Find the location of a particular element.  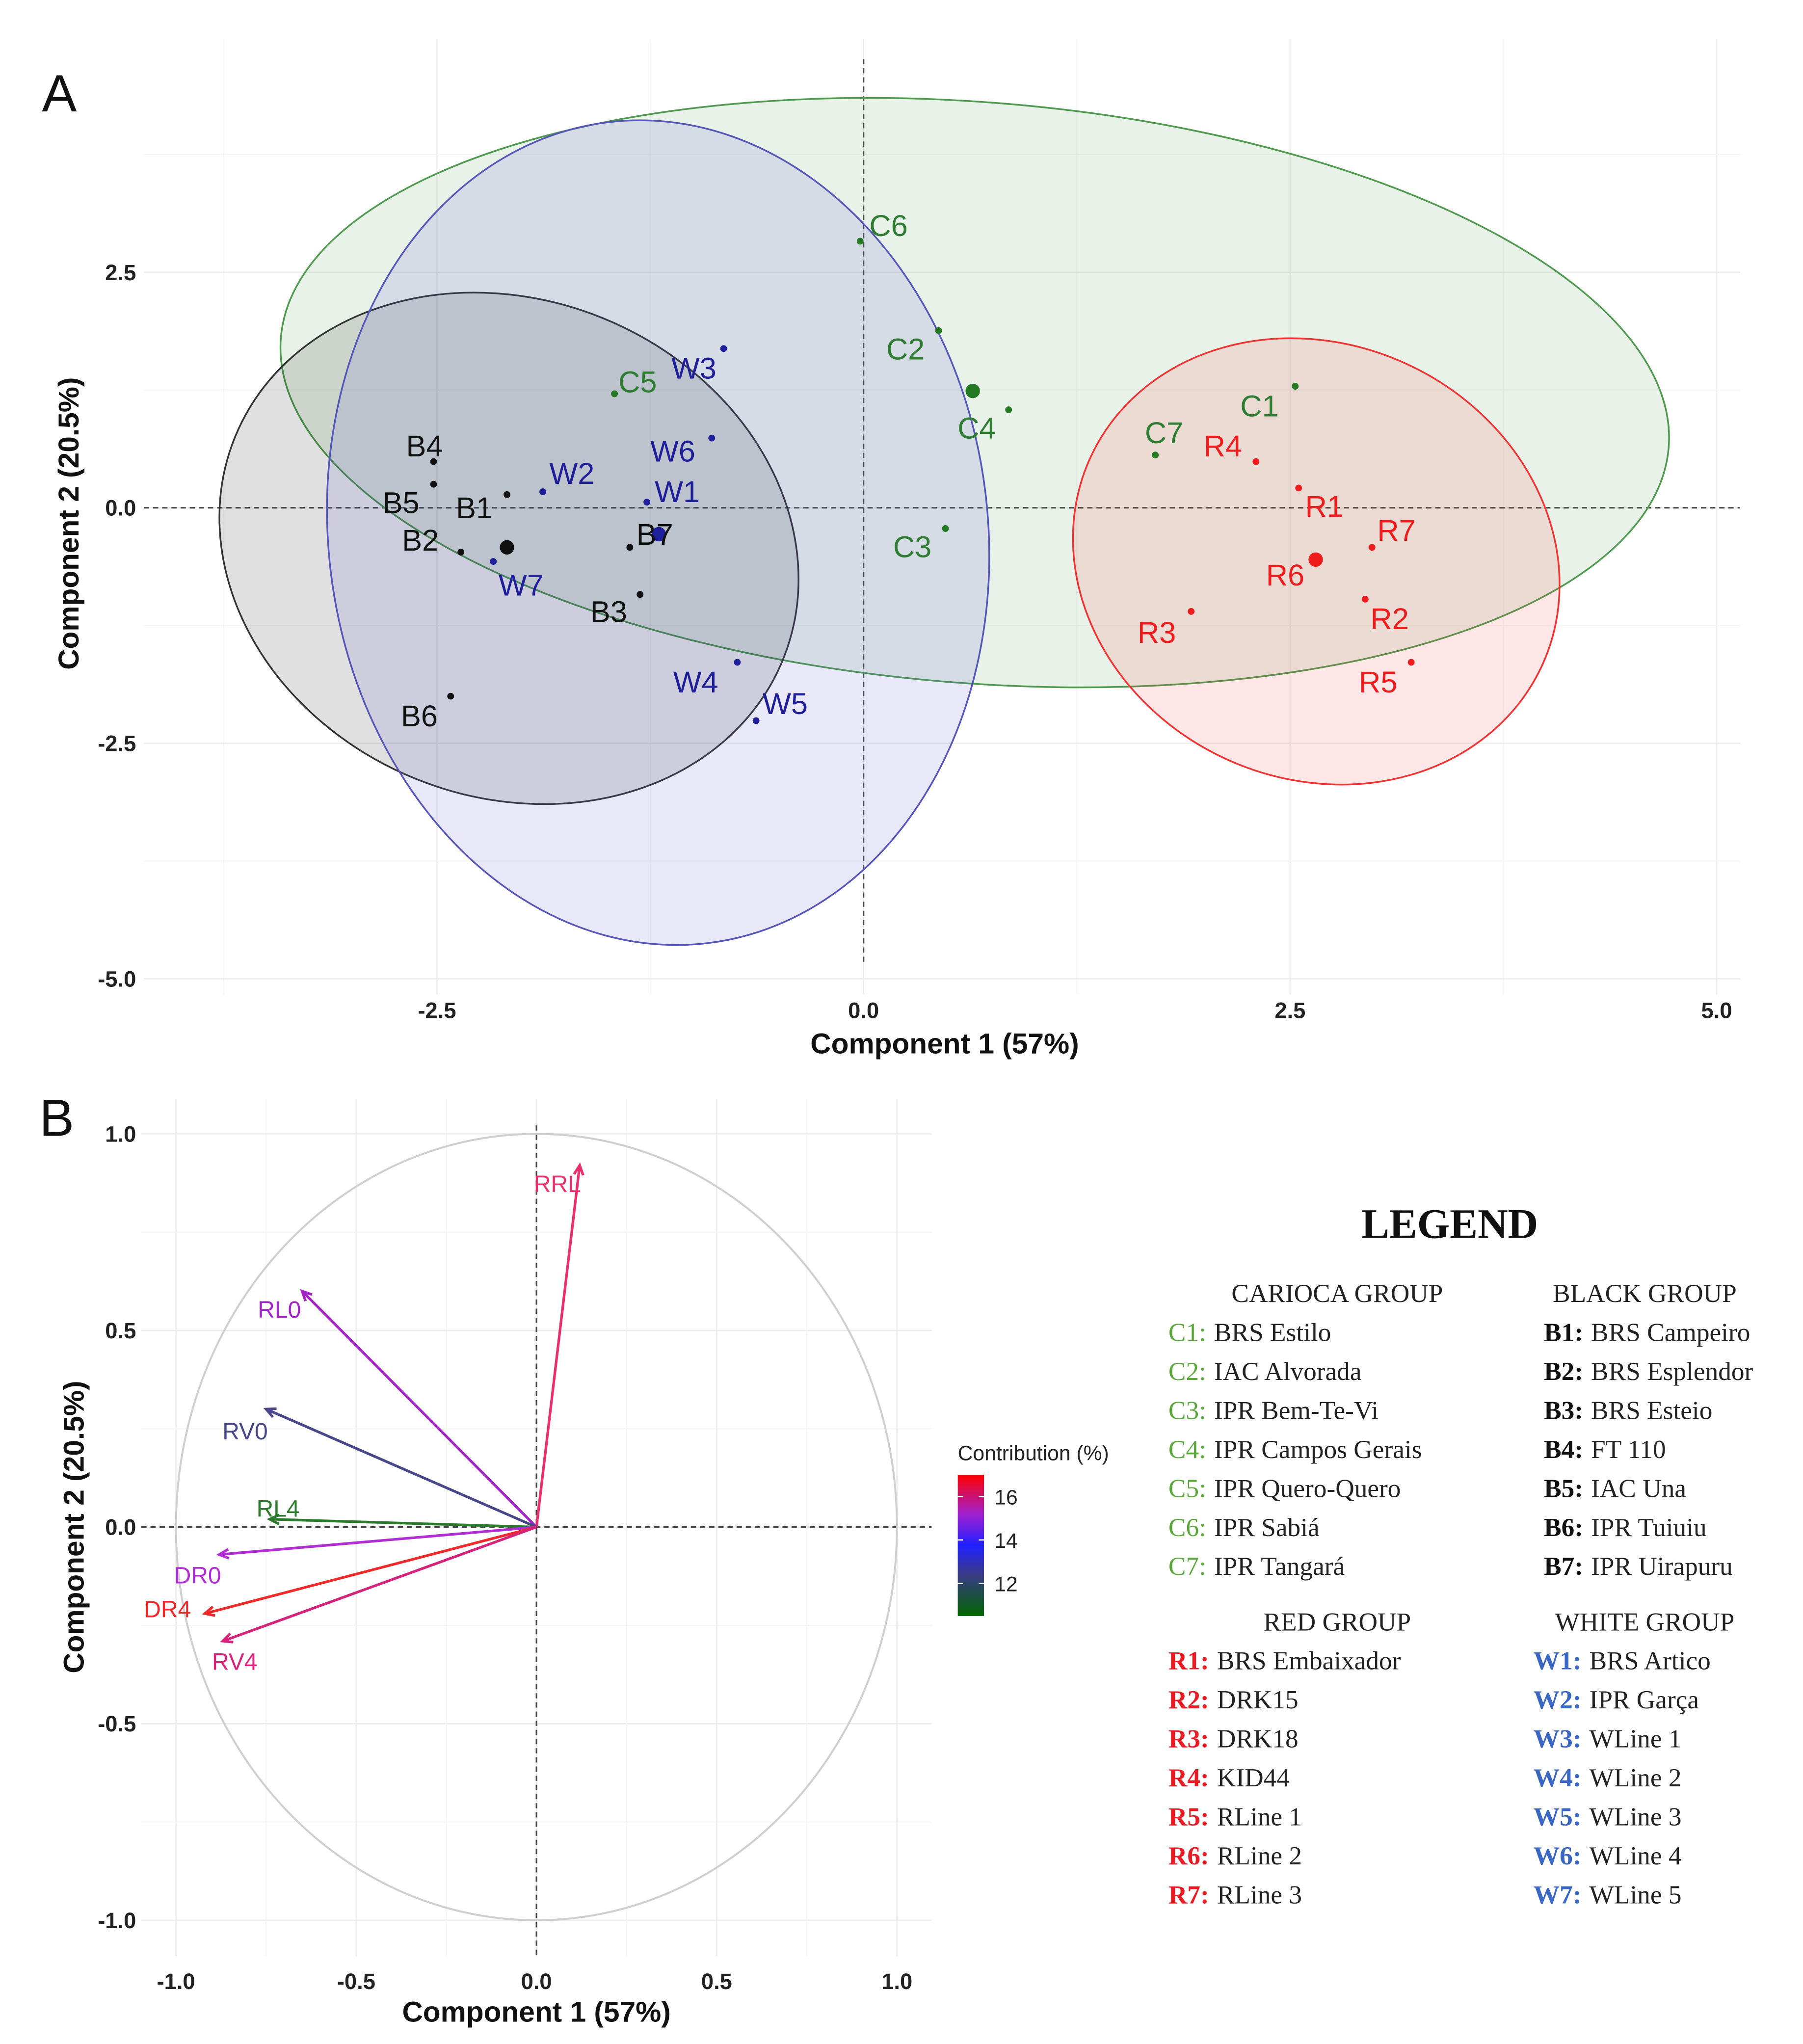

legend-item-name: BRS Campeiro is located at coordinates (1670, 1332).